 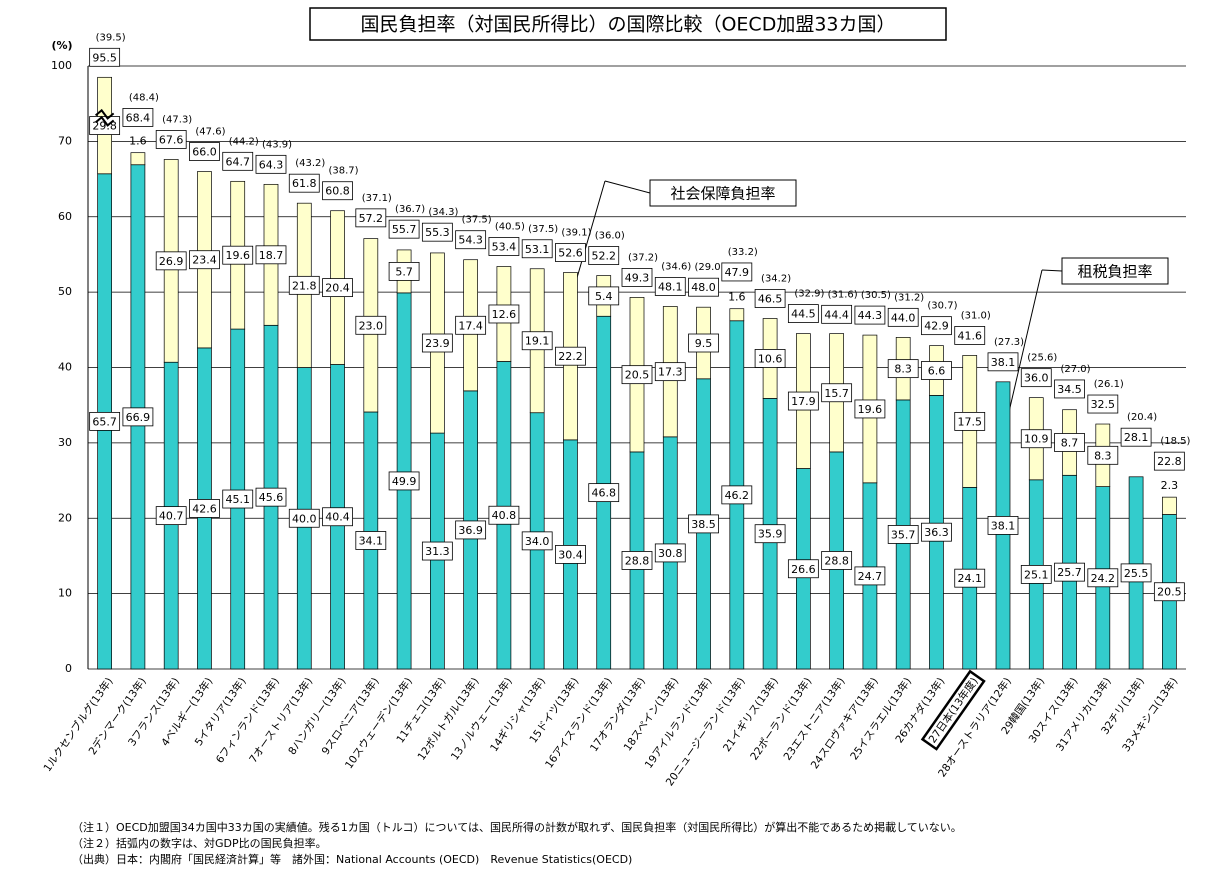 I want to click on segment-label: 18.7, so click(x=271, y=255).